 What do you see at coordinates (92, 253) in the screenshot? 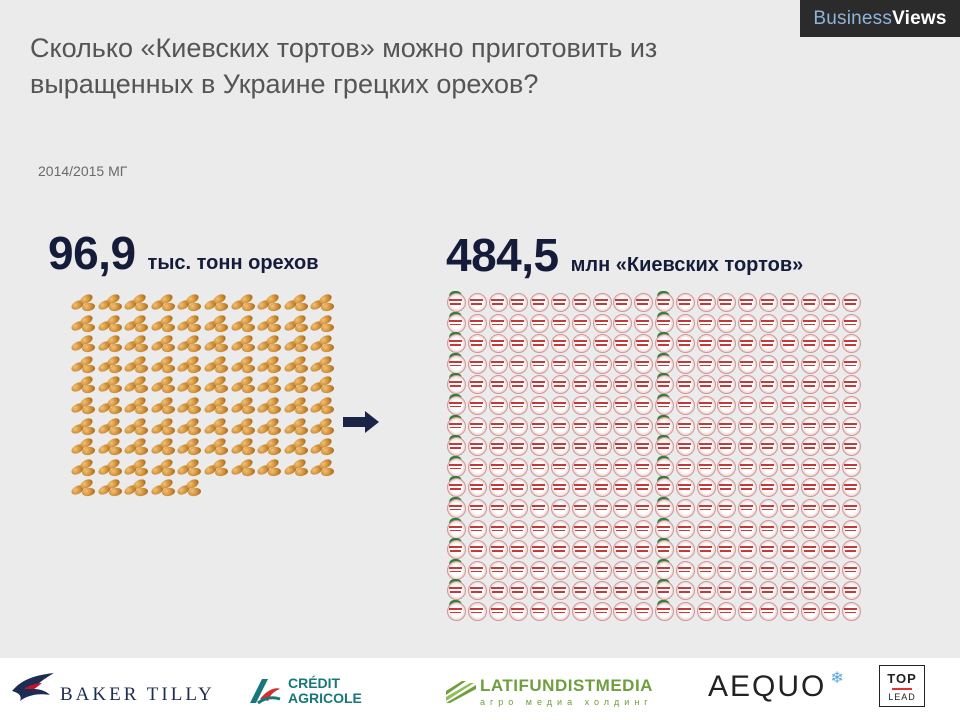
I see `nuts-value: 96,9` at bounding box center [92, 253].